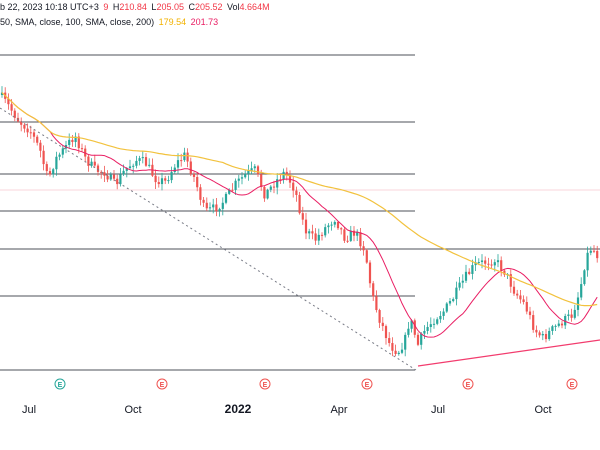  What do you see at coordinates (233, 7) in the screenshot?
I see `legend-volume-label: Vol` at bounding box center [233, 7].